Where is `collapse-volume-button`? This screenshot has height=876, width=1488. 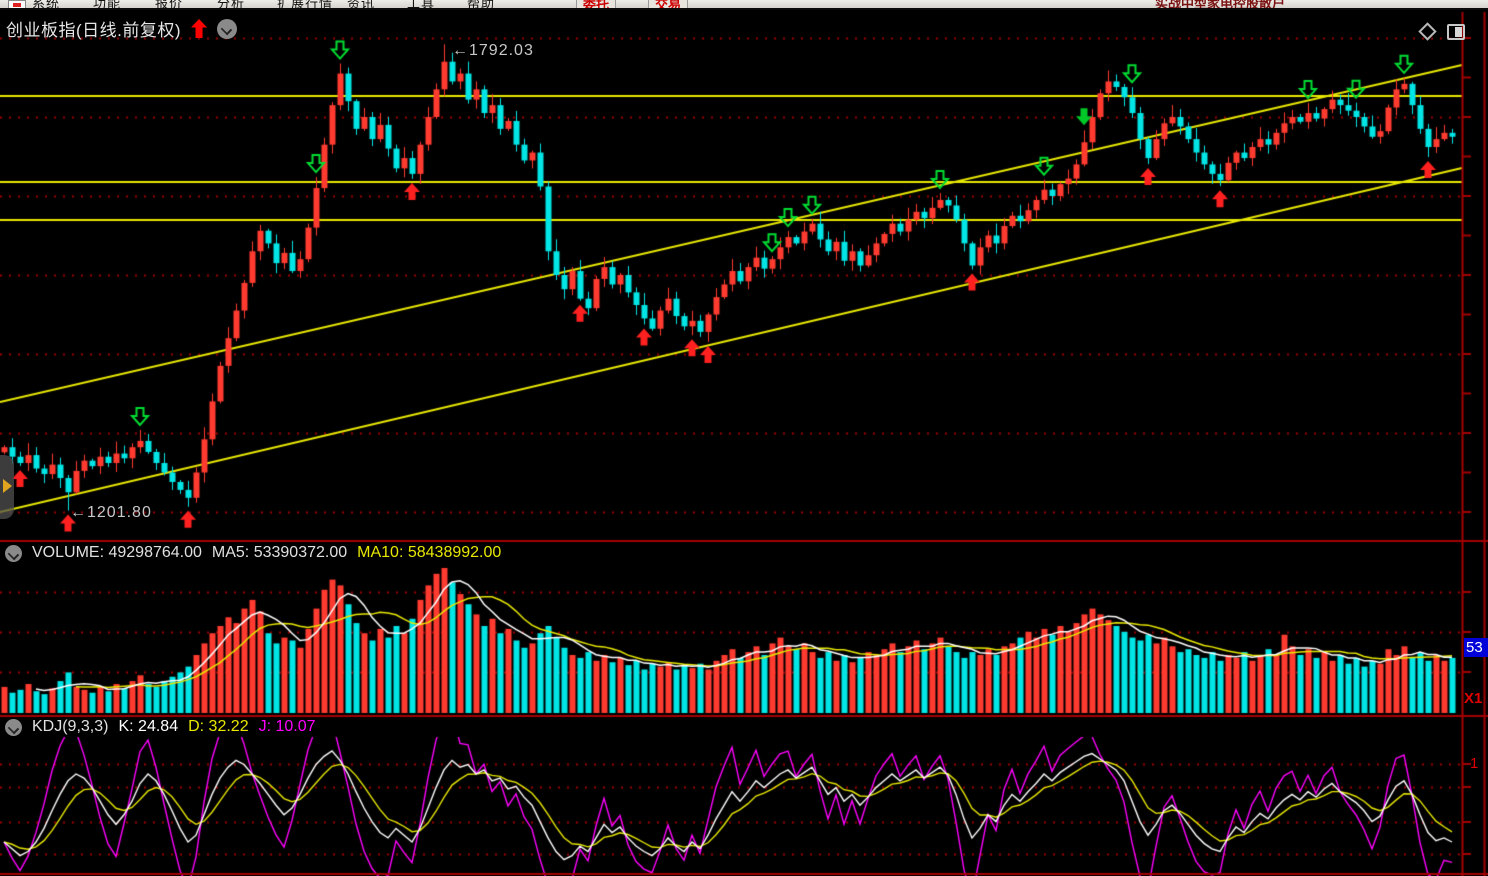 collapse-volume-button is located at coordinates (13, 553).